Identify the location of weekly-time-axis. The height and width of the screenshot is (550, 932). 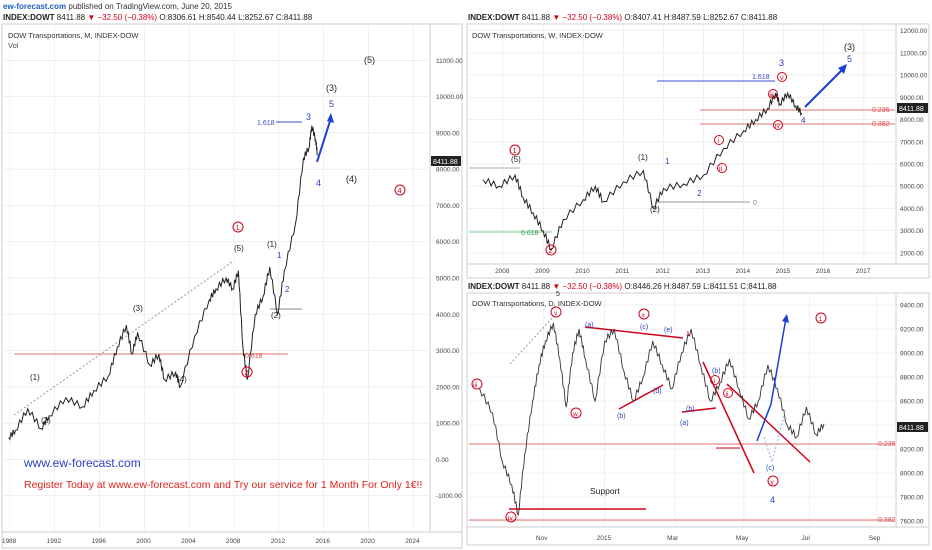
(698, 271).